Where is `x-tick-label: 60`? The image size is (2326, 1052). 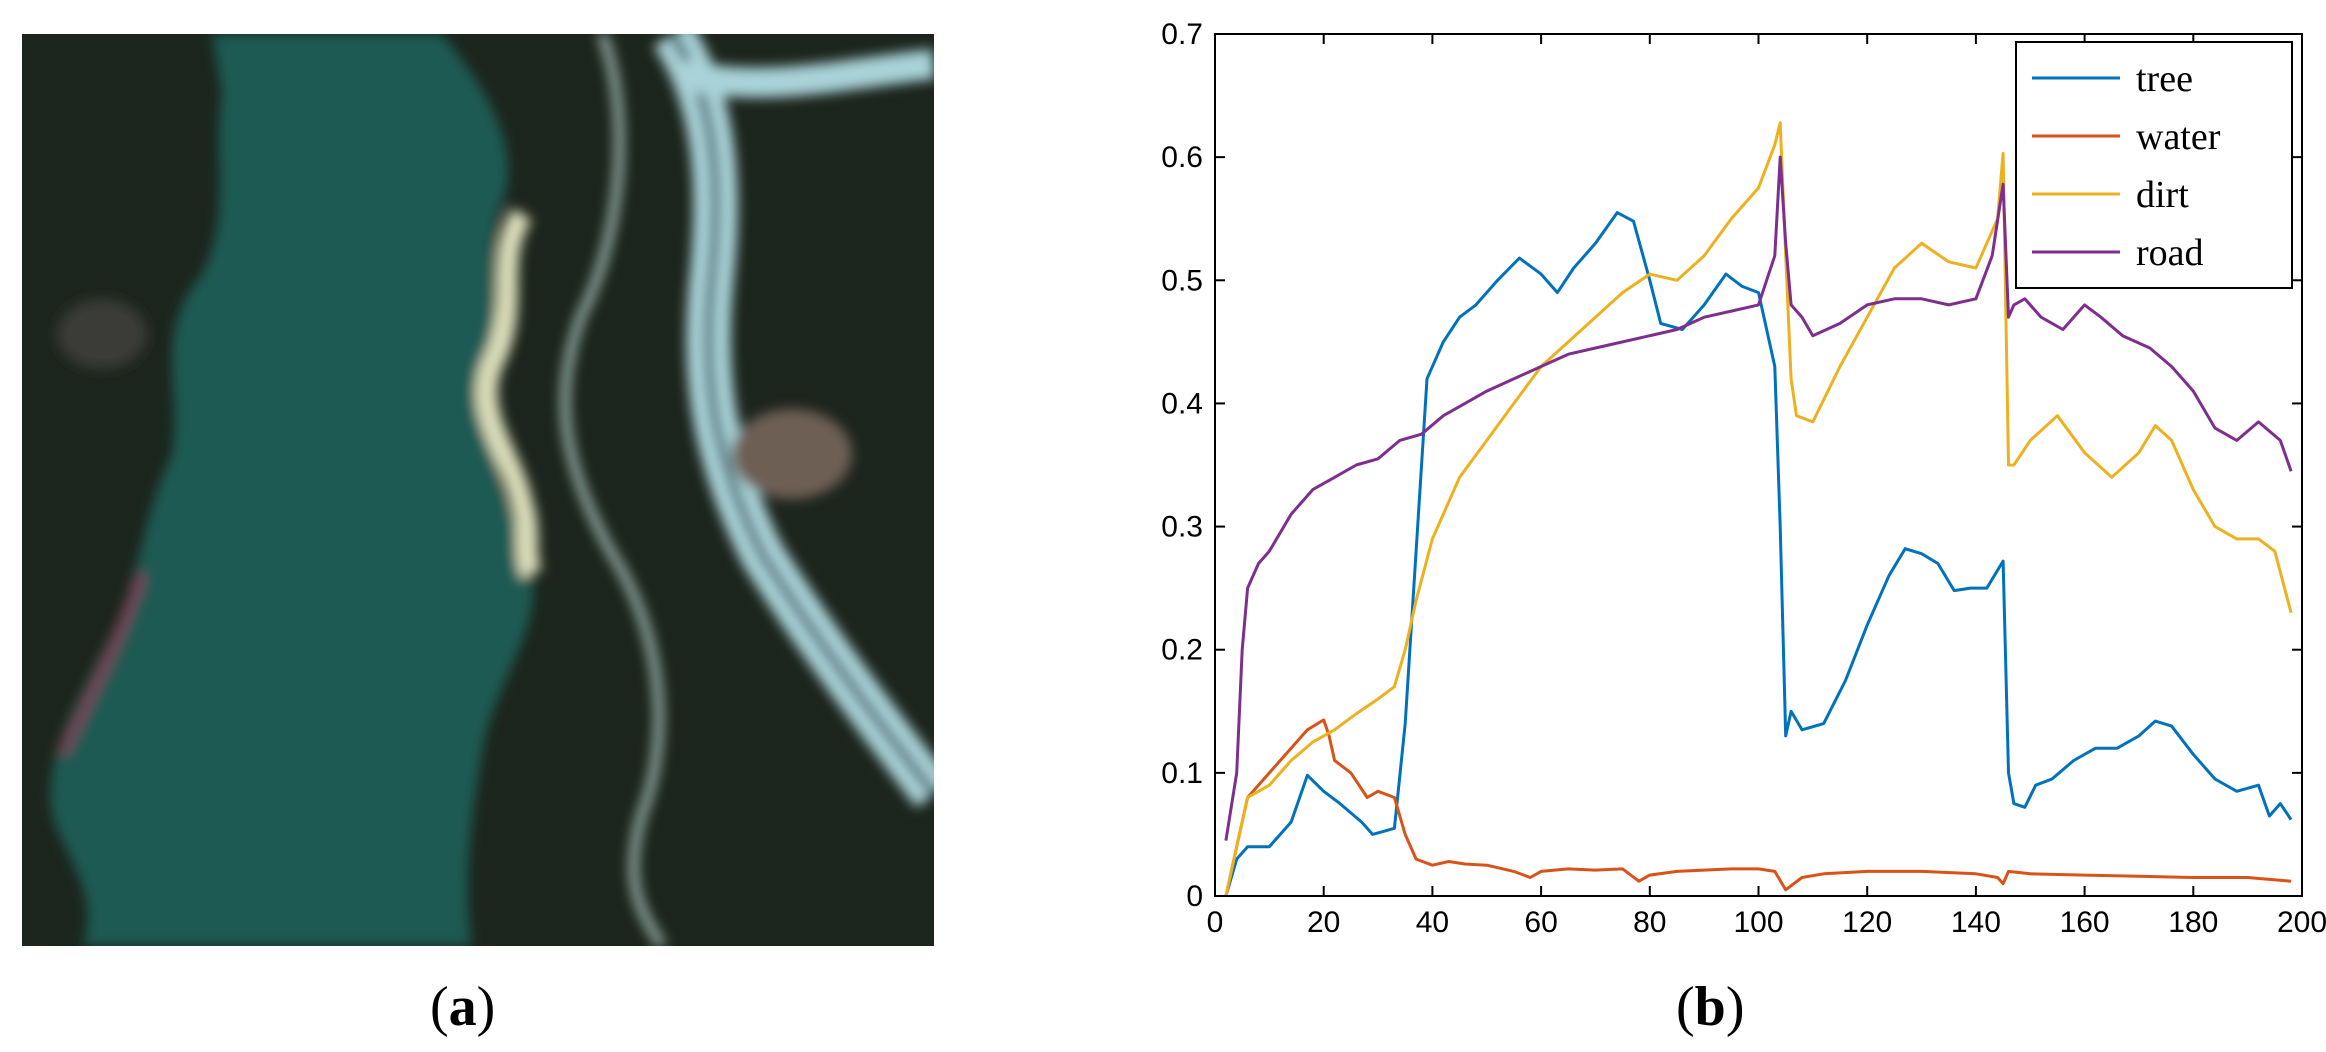
x-tick-label: 60 is located at coordinates (1540, 922).